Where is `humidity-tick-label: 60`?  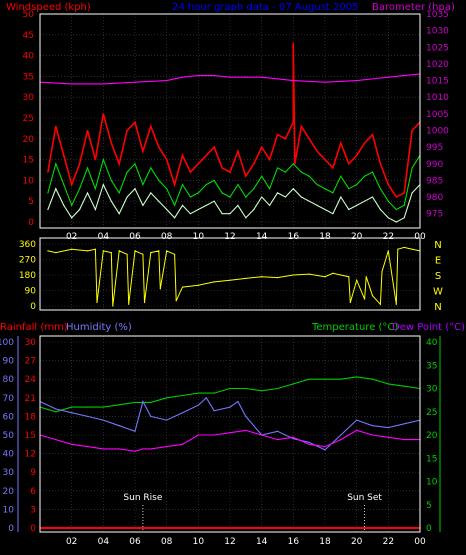 humidity-tick-label: 60 is located at coordinates (9, 417).